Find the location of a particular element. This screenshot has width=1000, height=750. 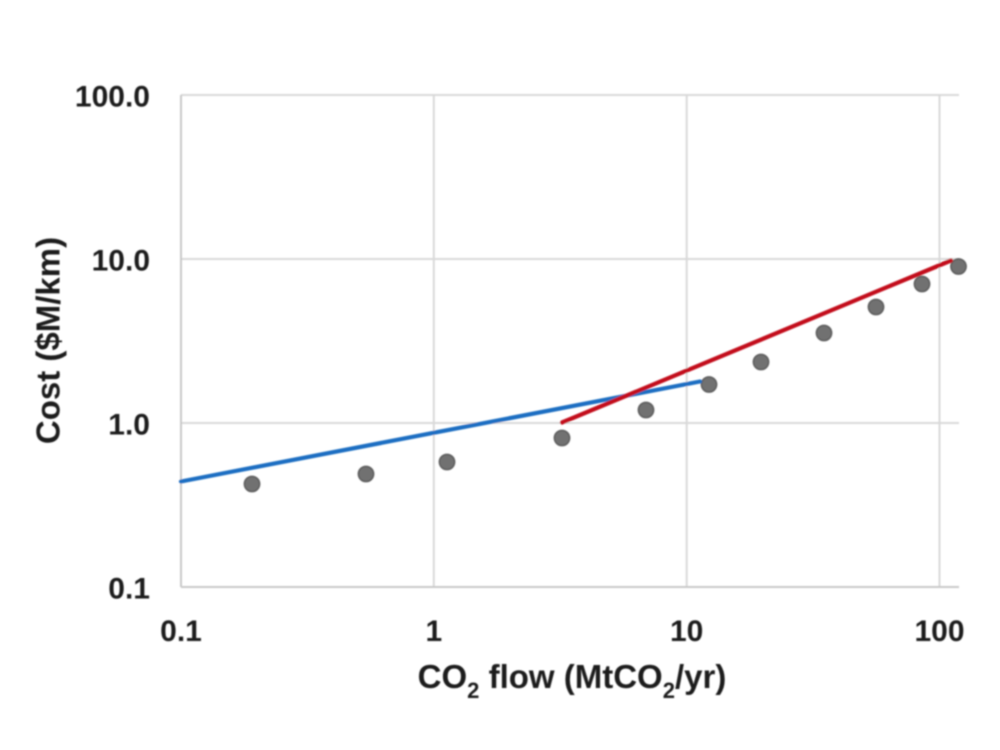

svg-text: 10.0 is located at coordinates (121, 261).